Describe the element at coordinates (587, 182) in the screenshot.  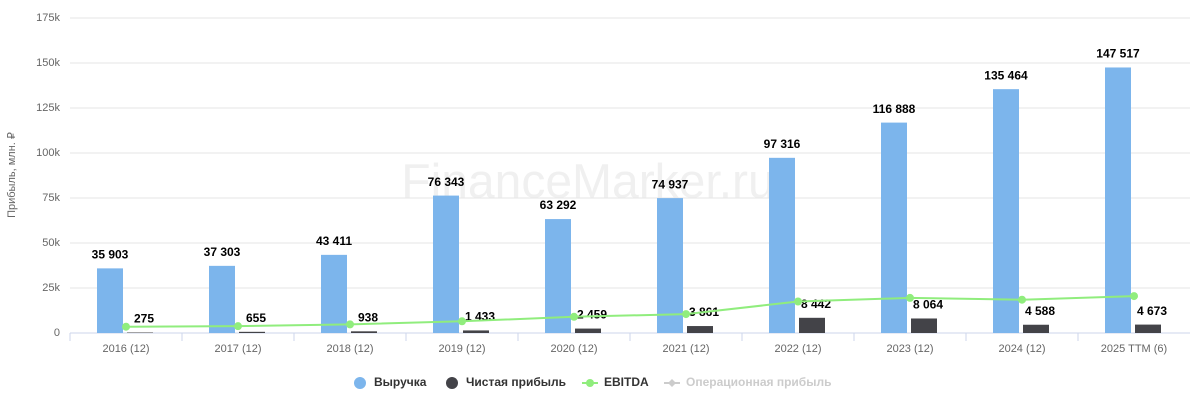
I see `watermark: FinanceMarker.ru` at that location.